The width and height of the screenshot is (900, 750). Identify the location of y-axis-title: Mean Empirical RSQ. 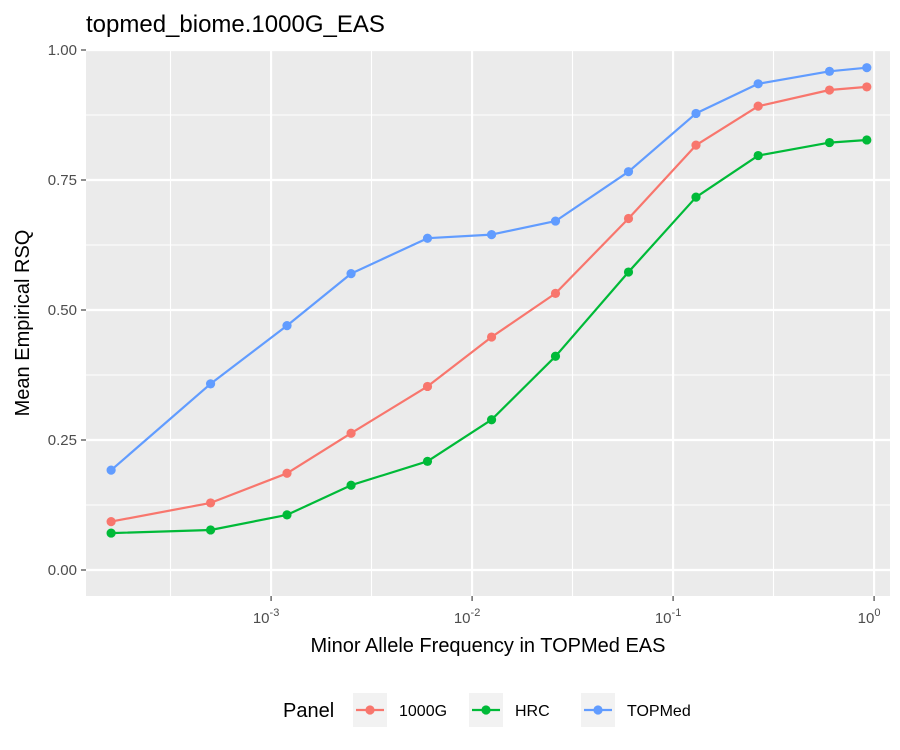
(23, 323).